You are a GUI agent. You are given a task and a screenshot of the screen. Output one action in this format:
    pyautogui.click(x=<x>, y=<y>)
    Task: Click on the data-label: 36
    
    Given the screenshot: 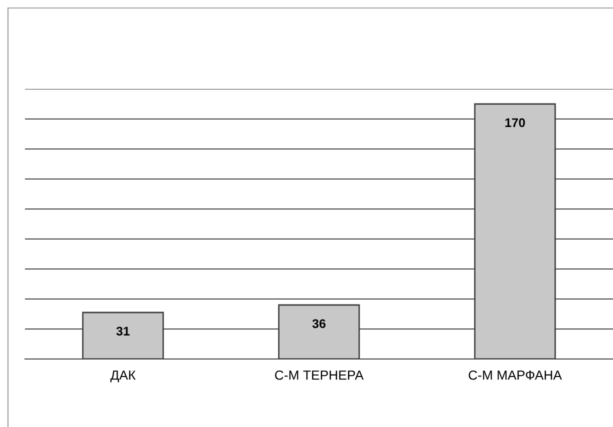 What is the action you would take?
    pyautogui.click(x=319, y=323)
    